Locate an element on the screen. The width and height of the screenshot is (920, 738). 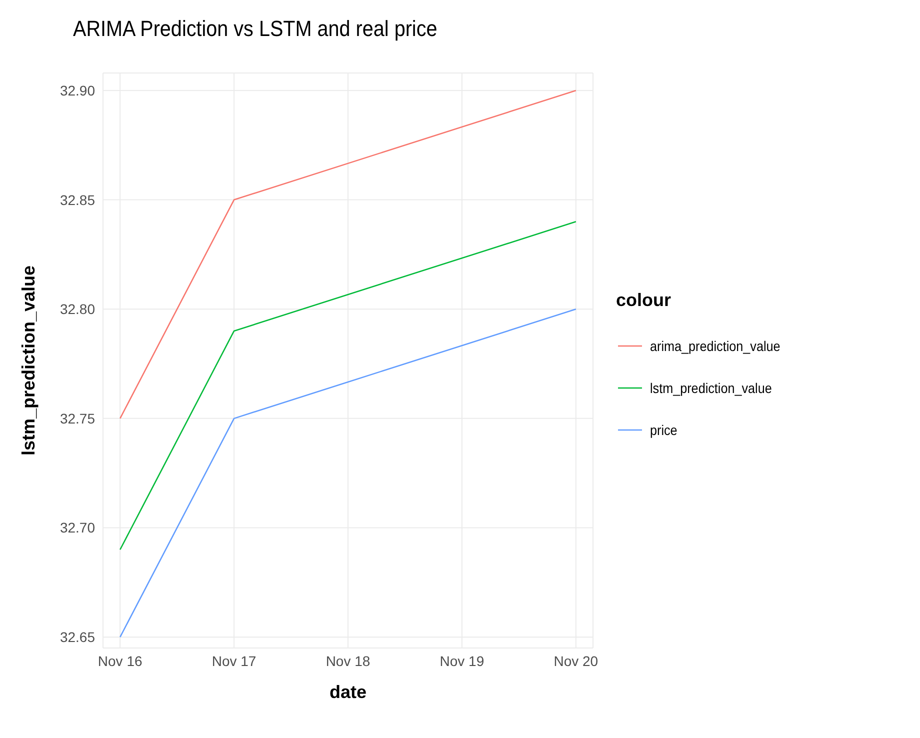
legend-label: arima_prediction_value is located at coordinates (715, 346).